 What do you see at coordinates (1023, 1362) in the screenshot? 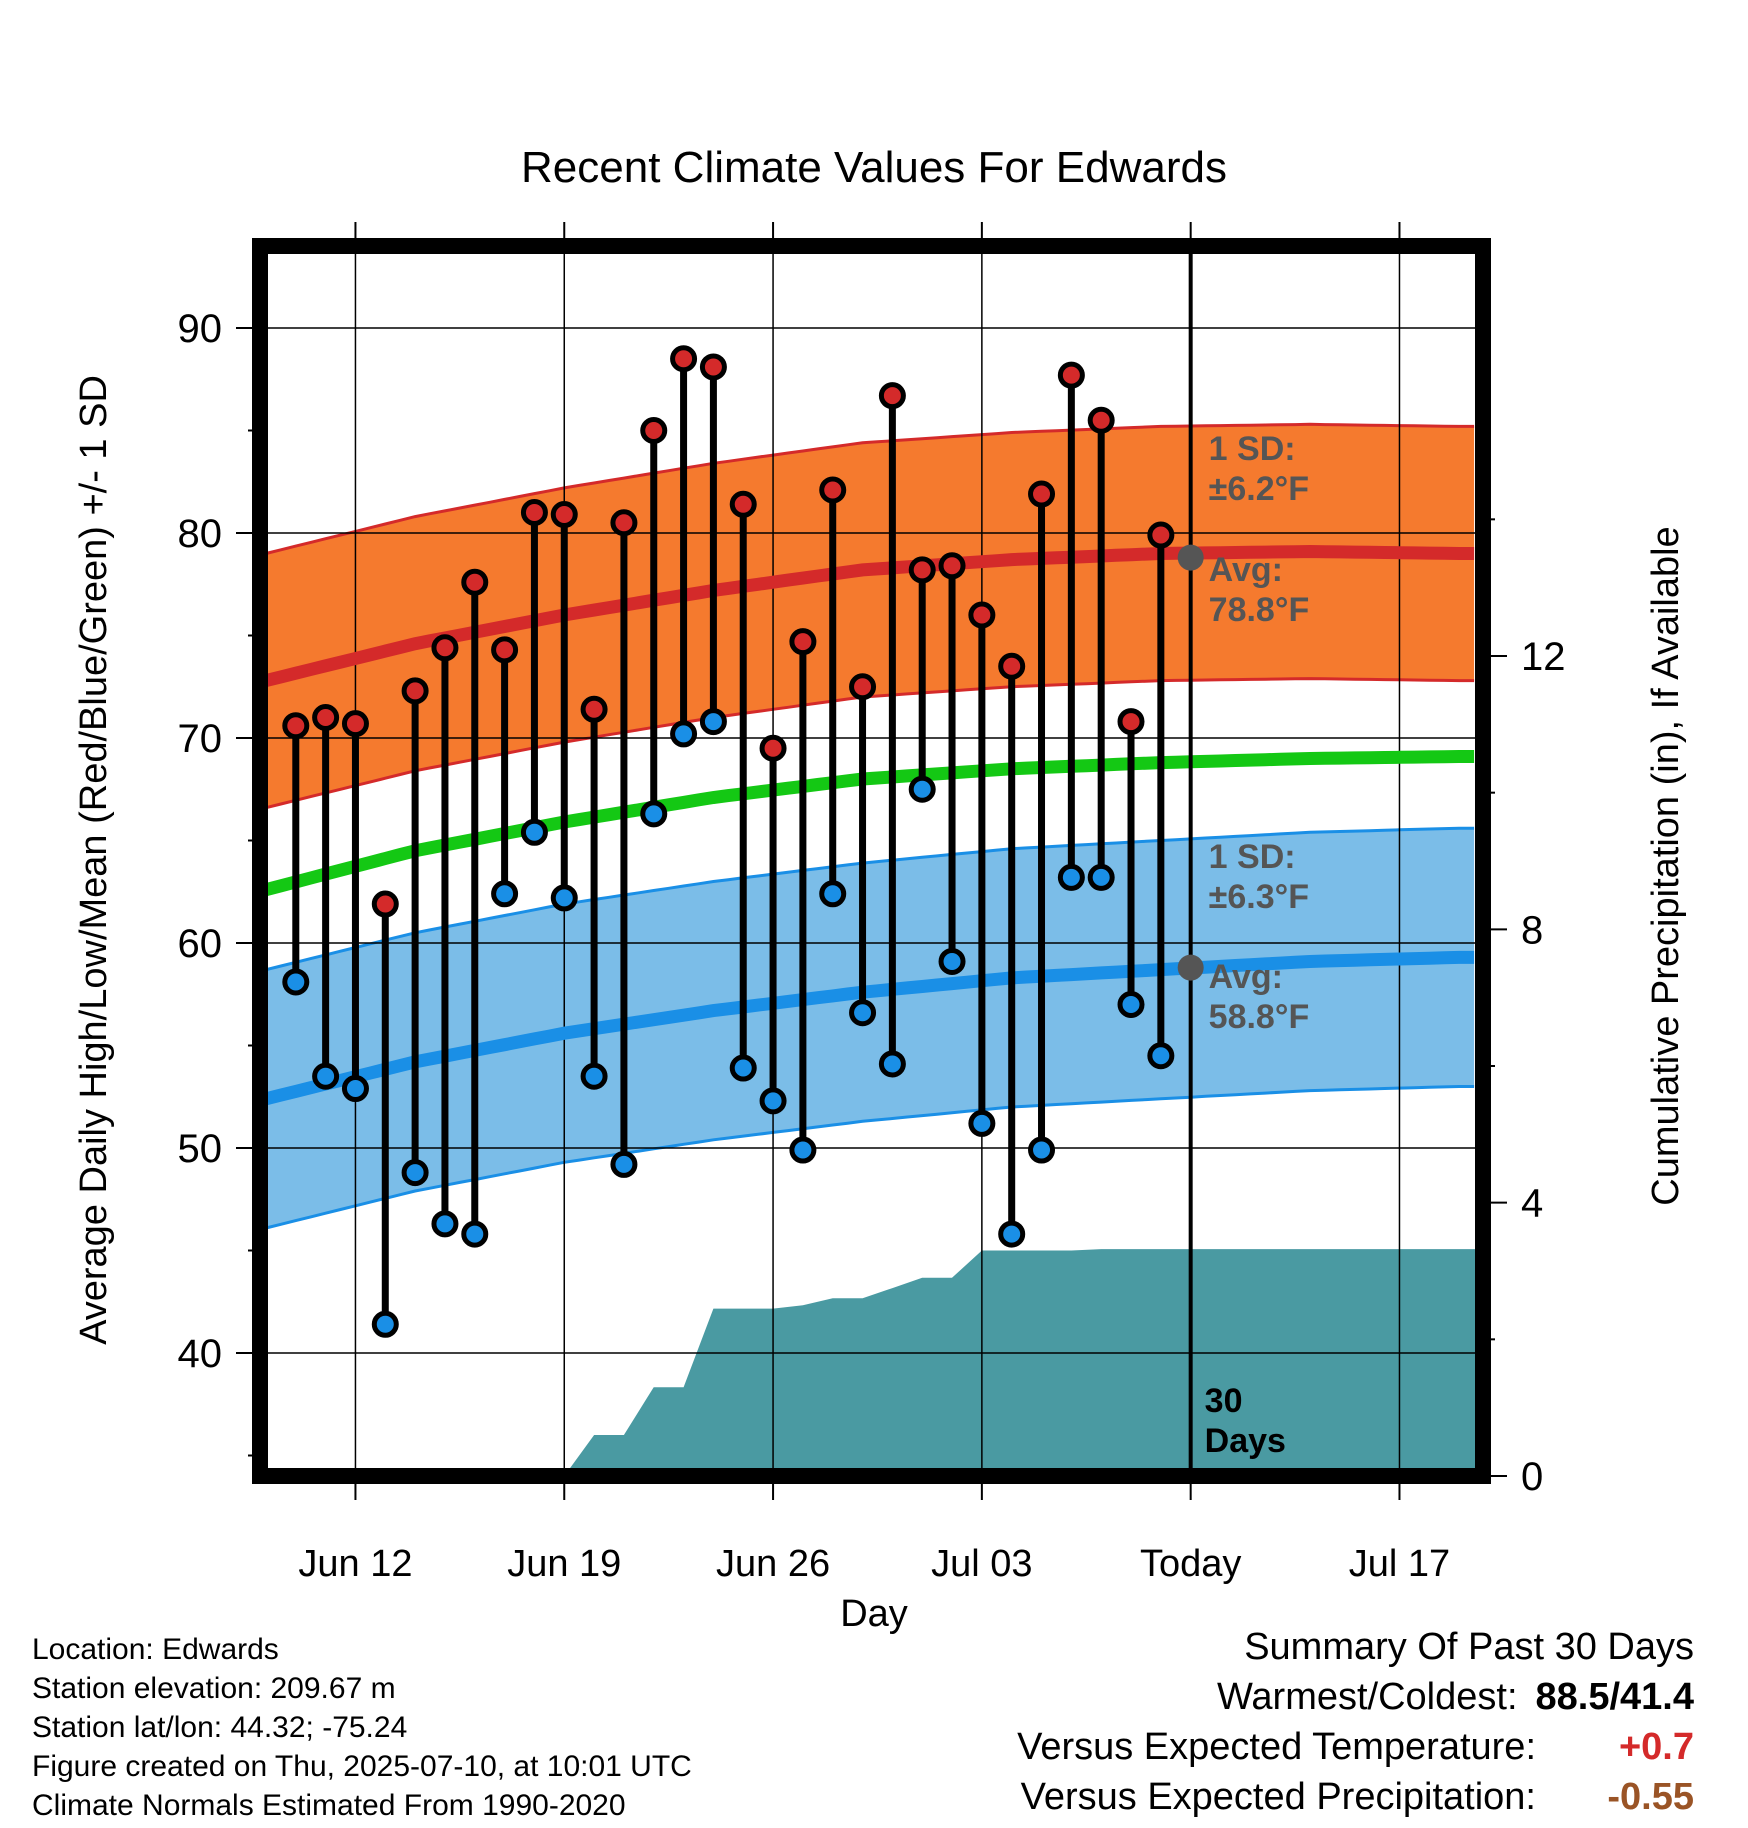
I see `precipitation-area` at bounding box center [1023, 1362].